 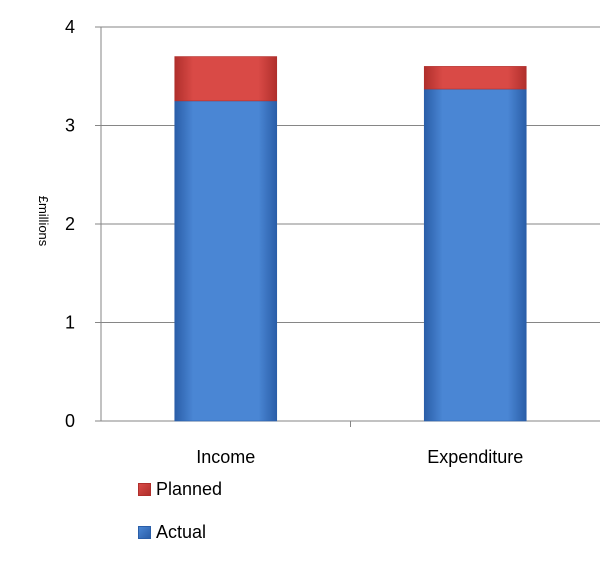 I want to click on bar-planned-expenditure, so click(x=475, y=78).